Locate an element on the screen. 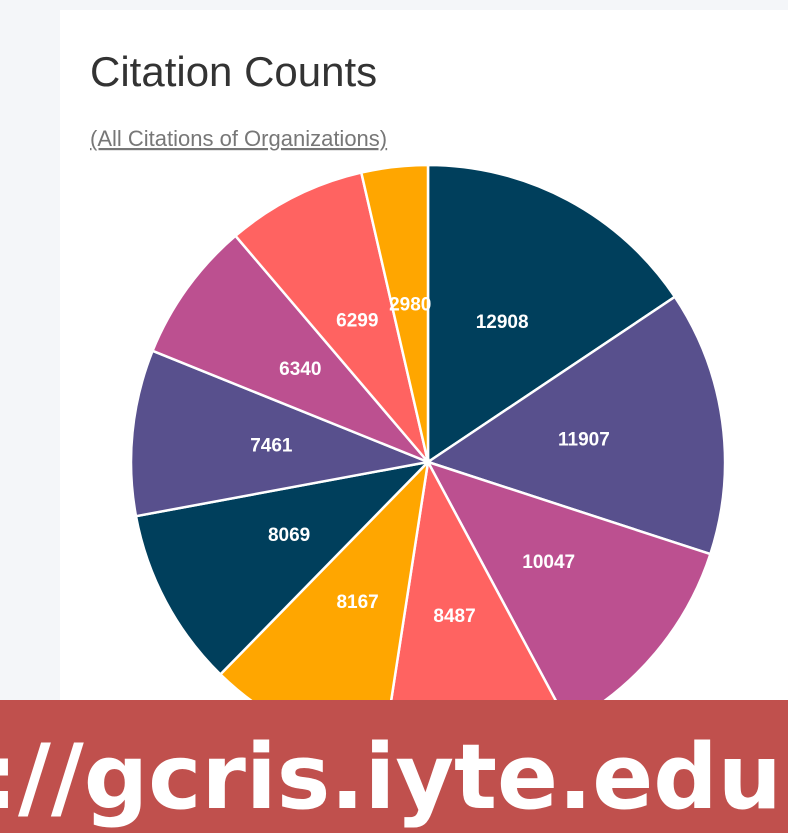  slice-label: 7461 is located at coordinates (271, 445).